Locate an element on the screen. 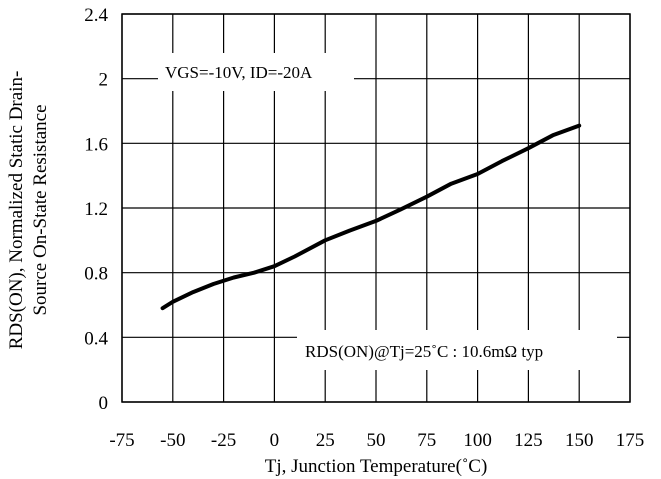 Image resolution: width=661 pixels, height=479 pixels. y-tick-labels: 0 0.4 0.8 1.2 1.6 2 2.4 is located at coordinates (96, 209).